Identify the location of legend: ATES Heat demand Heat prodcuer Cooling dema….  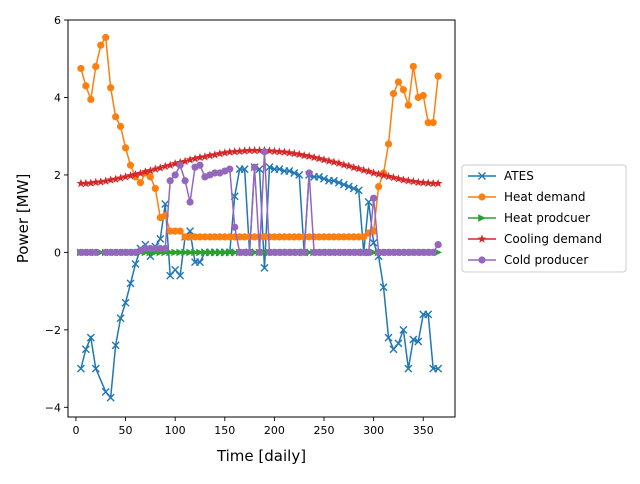
(544, 218).